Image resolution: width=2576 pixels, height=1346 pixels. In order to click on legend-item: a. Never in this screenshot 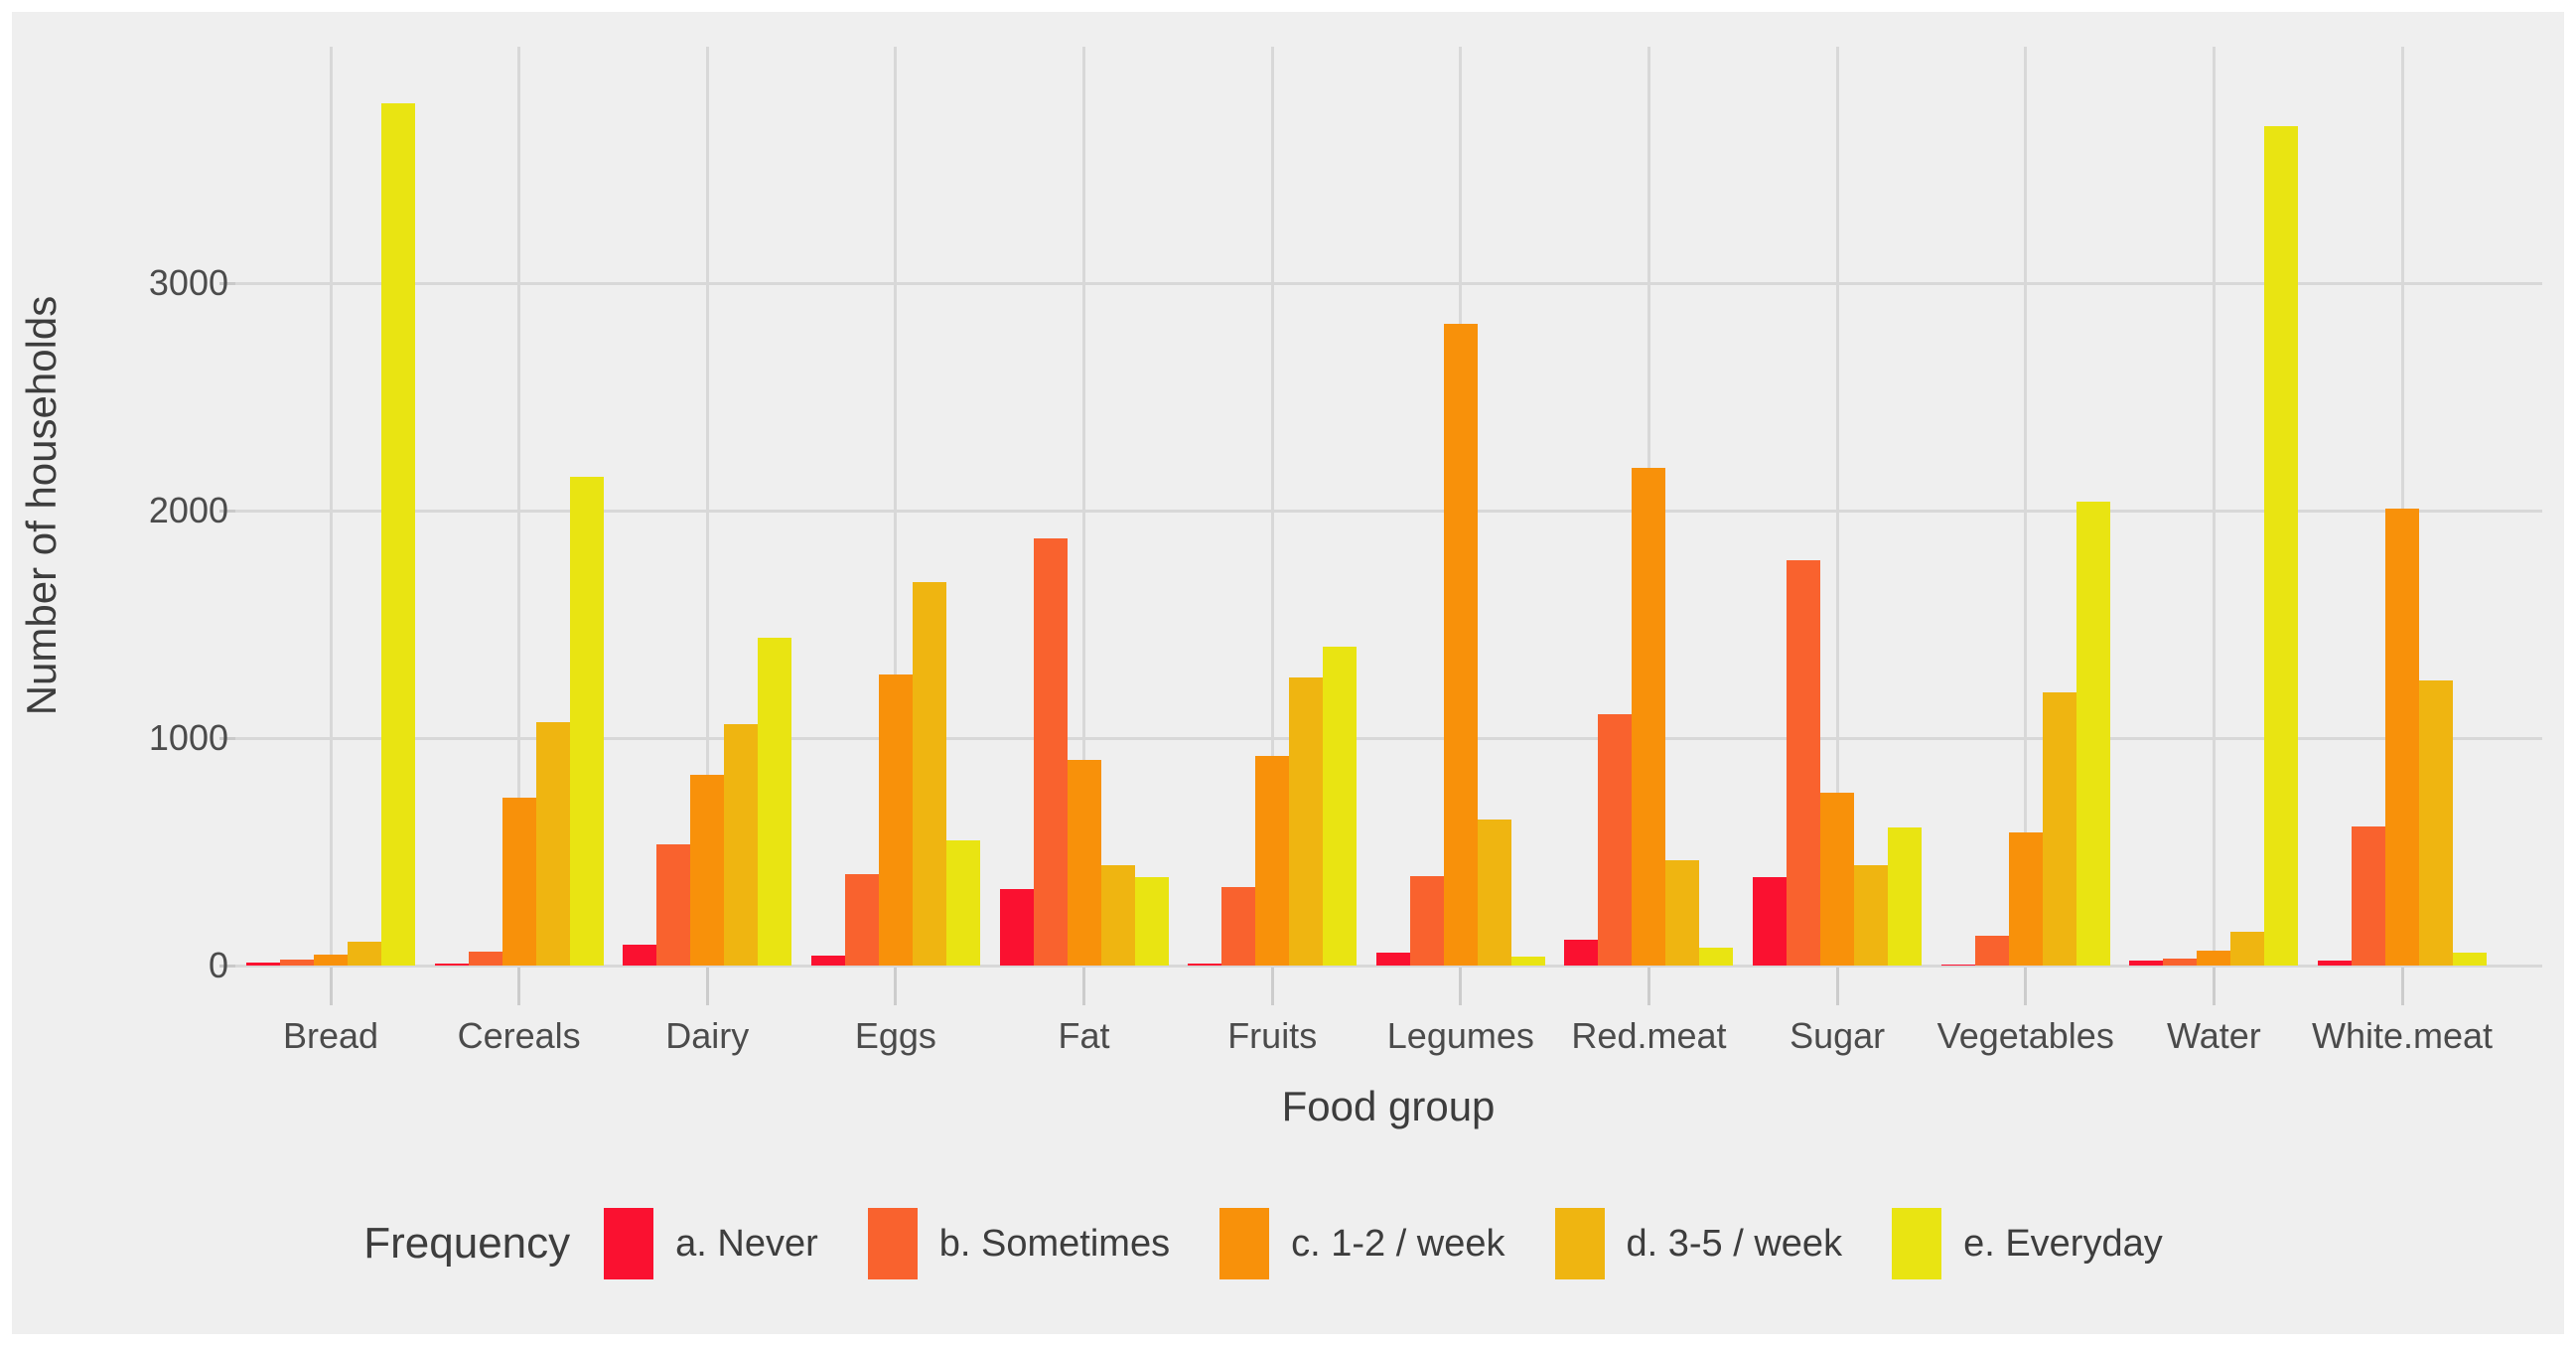, I will do `click(711, 1243)`.